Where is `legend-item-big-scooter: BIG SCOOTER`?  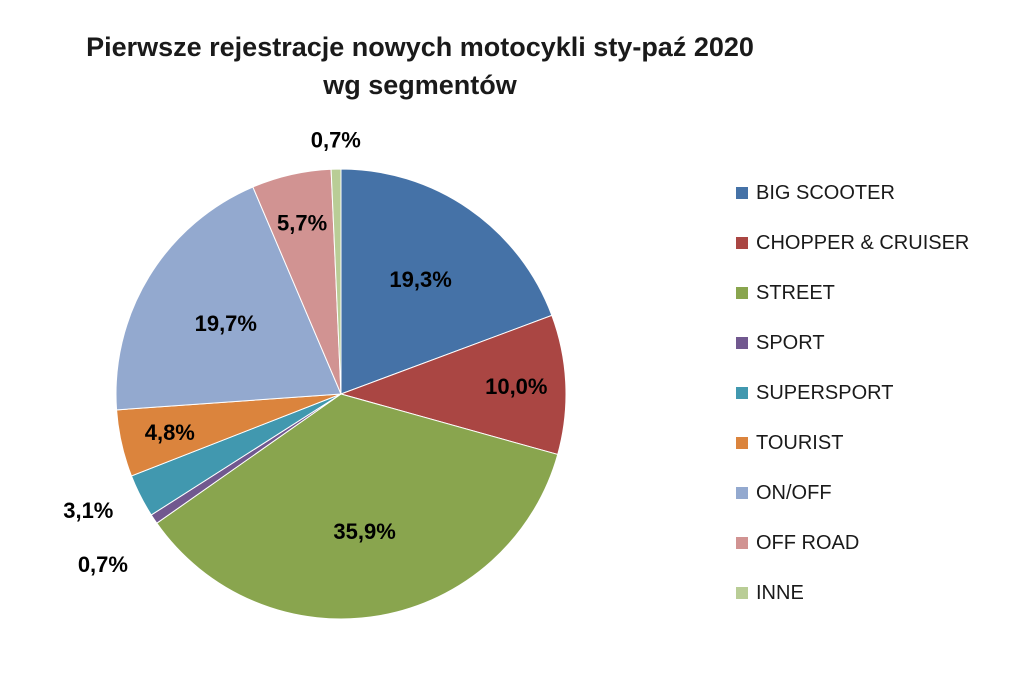 legend-item-big-scooter: BIG SCOOTER is located at coordinates (852, 193).